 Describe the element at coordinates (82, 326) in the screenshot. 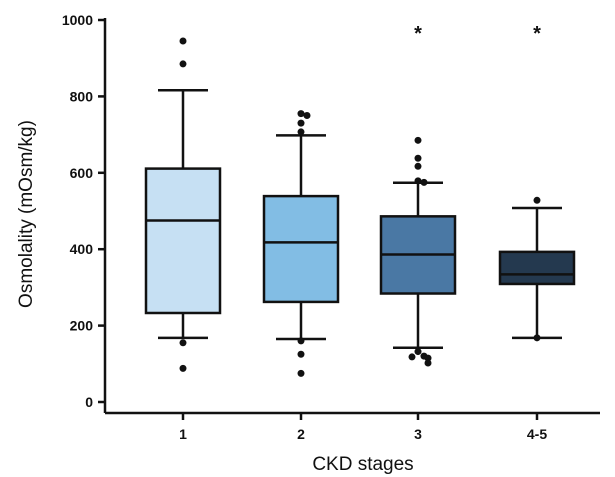

I see `y-tick-label: 200` at that location.